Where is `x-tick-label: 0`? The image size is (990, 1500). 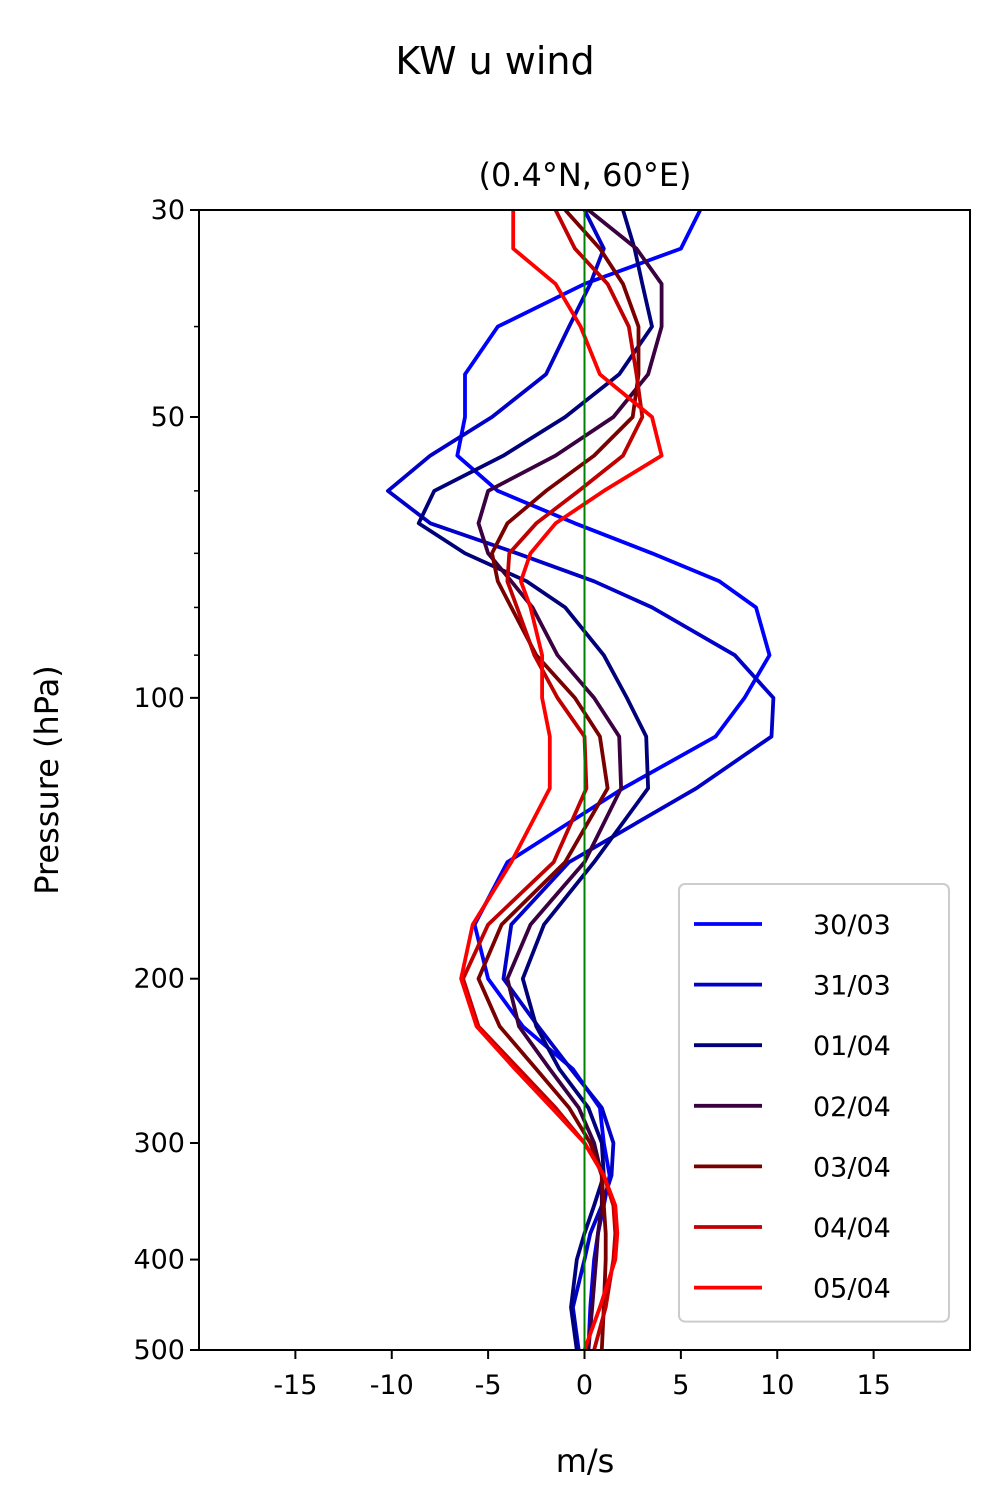
x-tick-label: 0 is located at coordinates (584, 1385).